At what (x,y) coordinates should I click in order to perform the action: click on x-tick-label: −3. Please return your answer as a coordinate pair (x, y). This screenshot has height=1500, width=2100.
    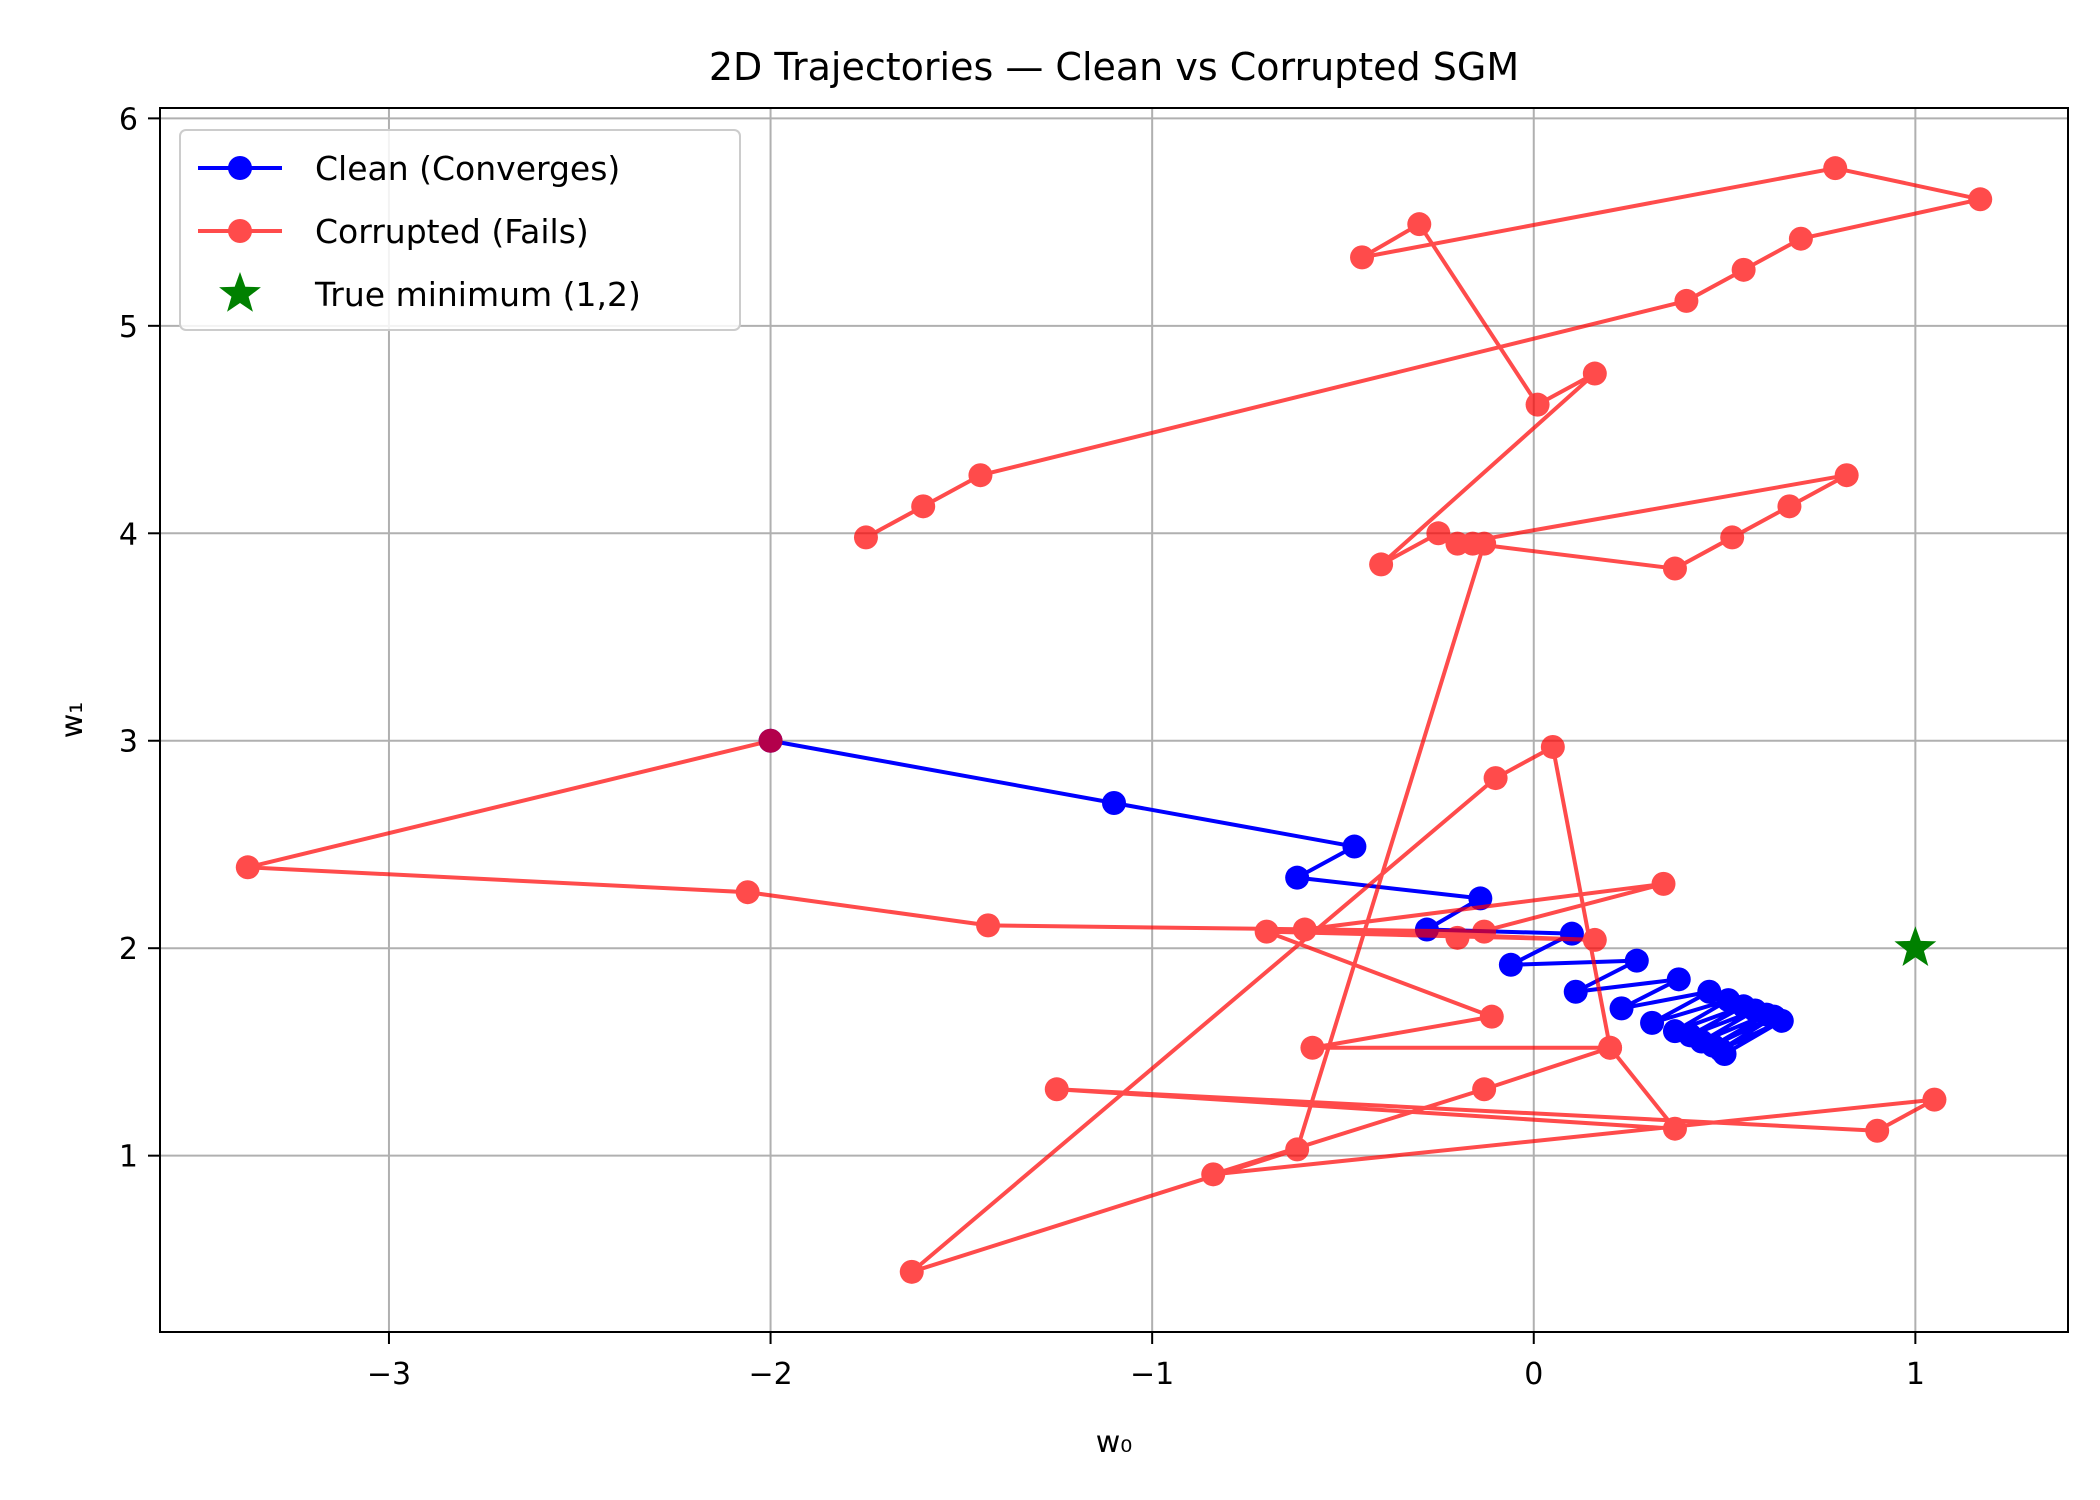
    Looking at the image, I should click on (389, 1374).